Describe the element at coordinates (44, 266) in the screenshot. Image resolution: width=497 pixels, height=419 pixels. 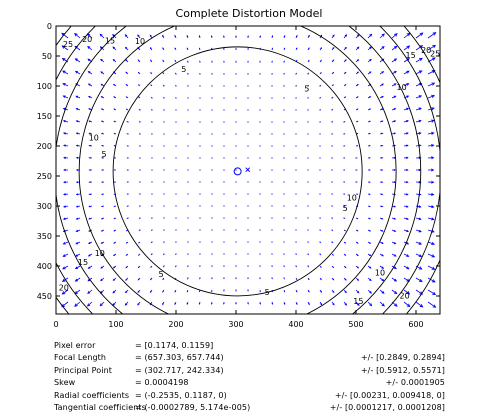
I see `y-tick-label: 400` at that location.